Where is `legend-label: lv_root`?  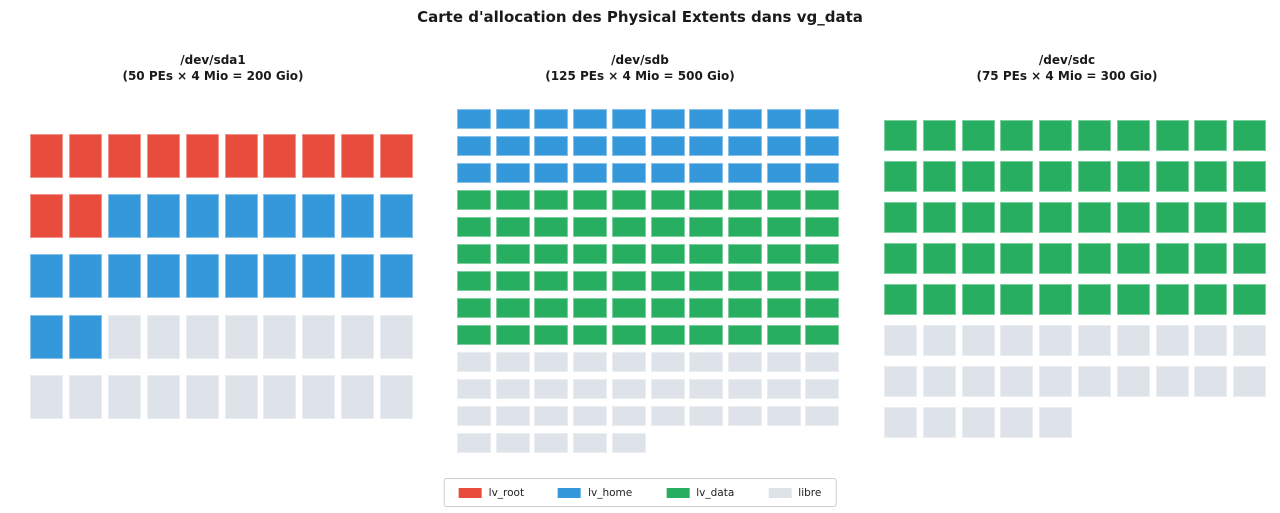 legend-label: lv_root is located at coordinates (506, 492).